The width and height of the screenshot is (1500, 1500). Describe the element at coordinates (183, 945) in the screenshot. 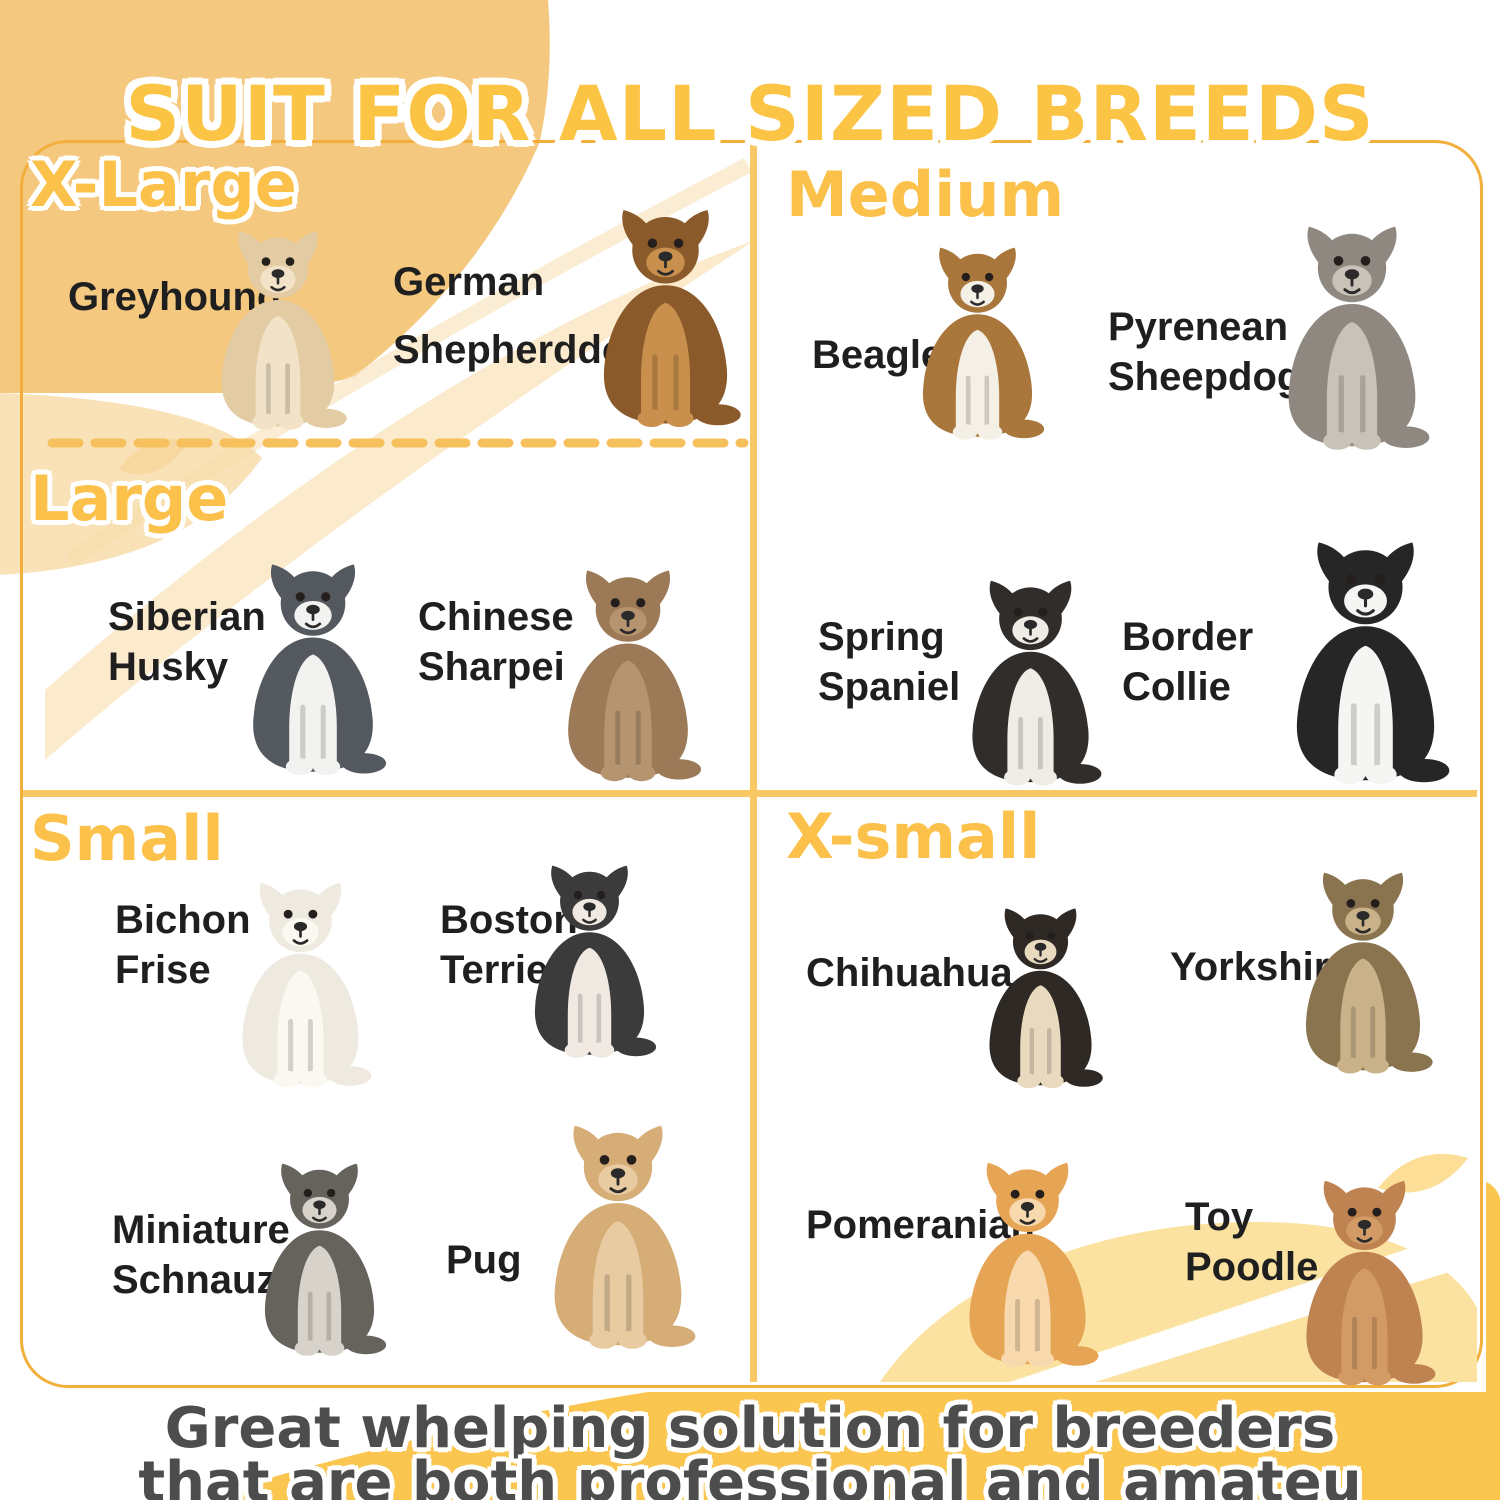

I see `breed-label-bichon-frise: Bichon Frise` at that location.